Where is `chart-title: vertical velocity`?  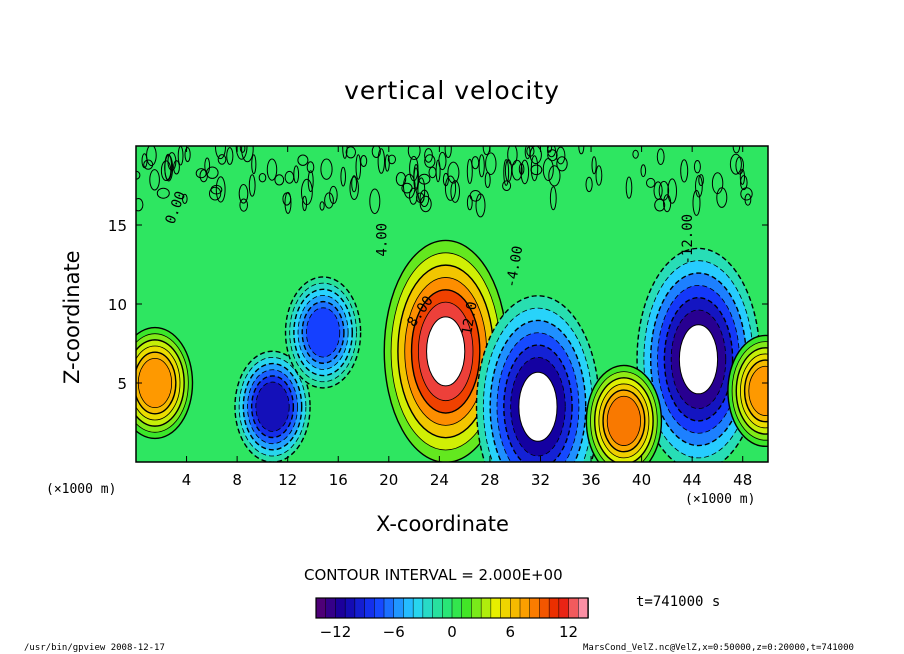
chart-title: vertical velocity is located at coordinates (452, 90).